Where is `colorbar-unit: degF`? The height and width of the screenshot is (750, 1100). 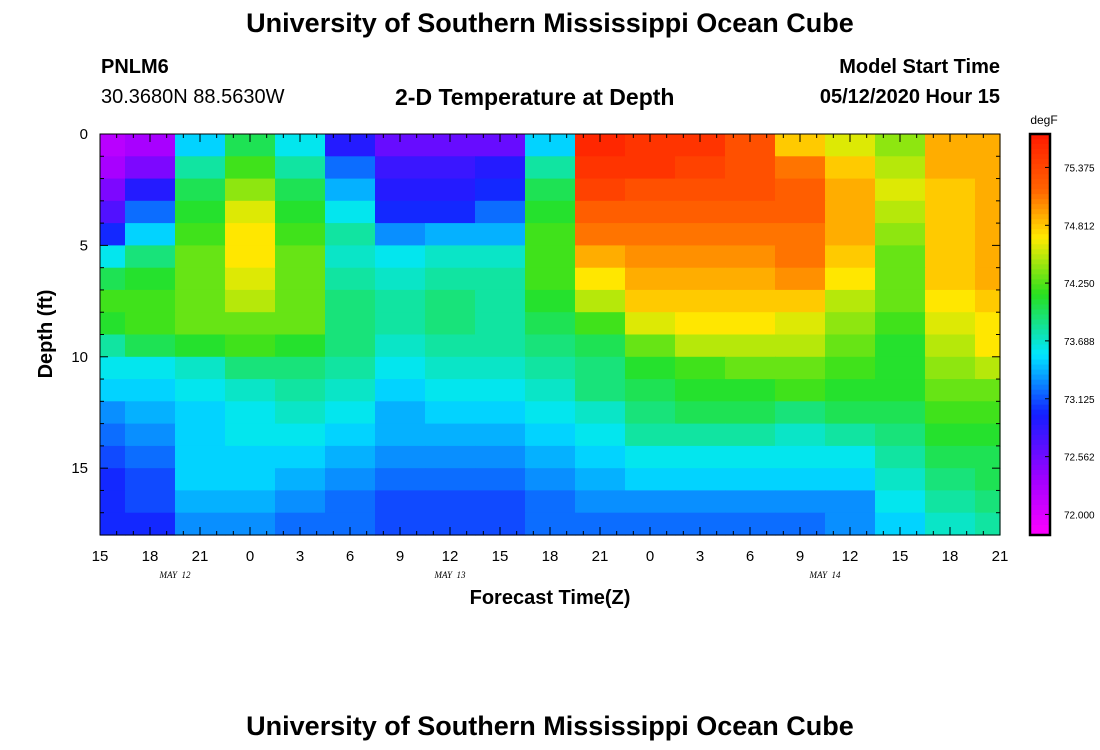
colorbar-unit: degF is located at coordinates (1043, 120).